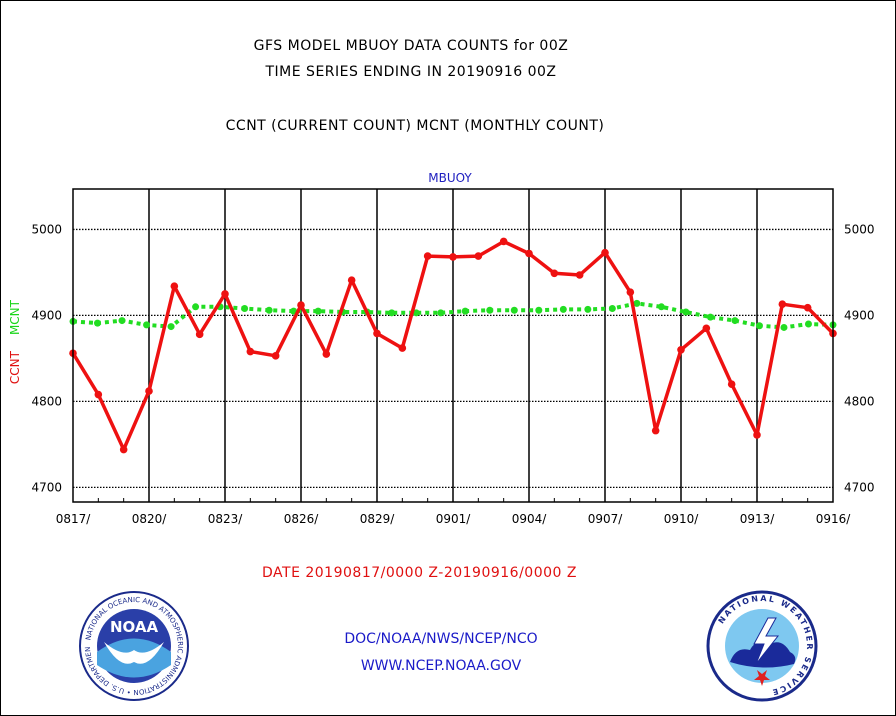 This screenshot has height=716, width=896. Describe the element at coordinates (682, 519) in the screenshot. I see `x-tick-label: 0910/` at that location.